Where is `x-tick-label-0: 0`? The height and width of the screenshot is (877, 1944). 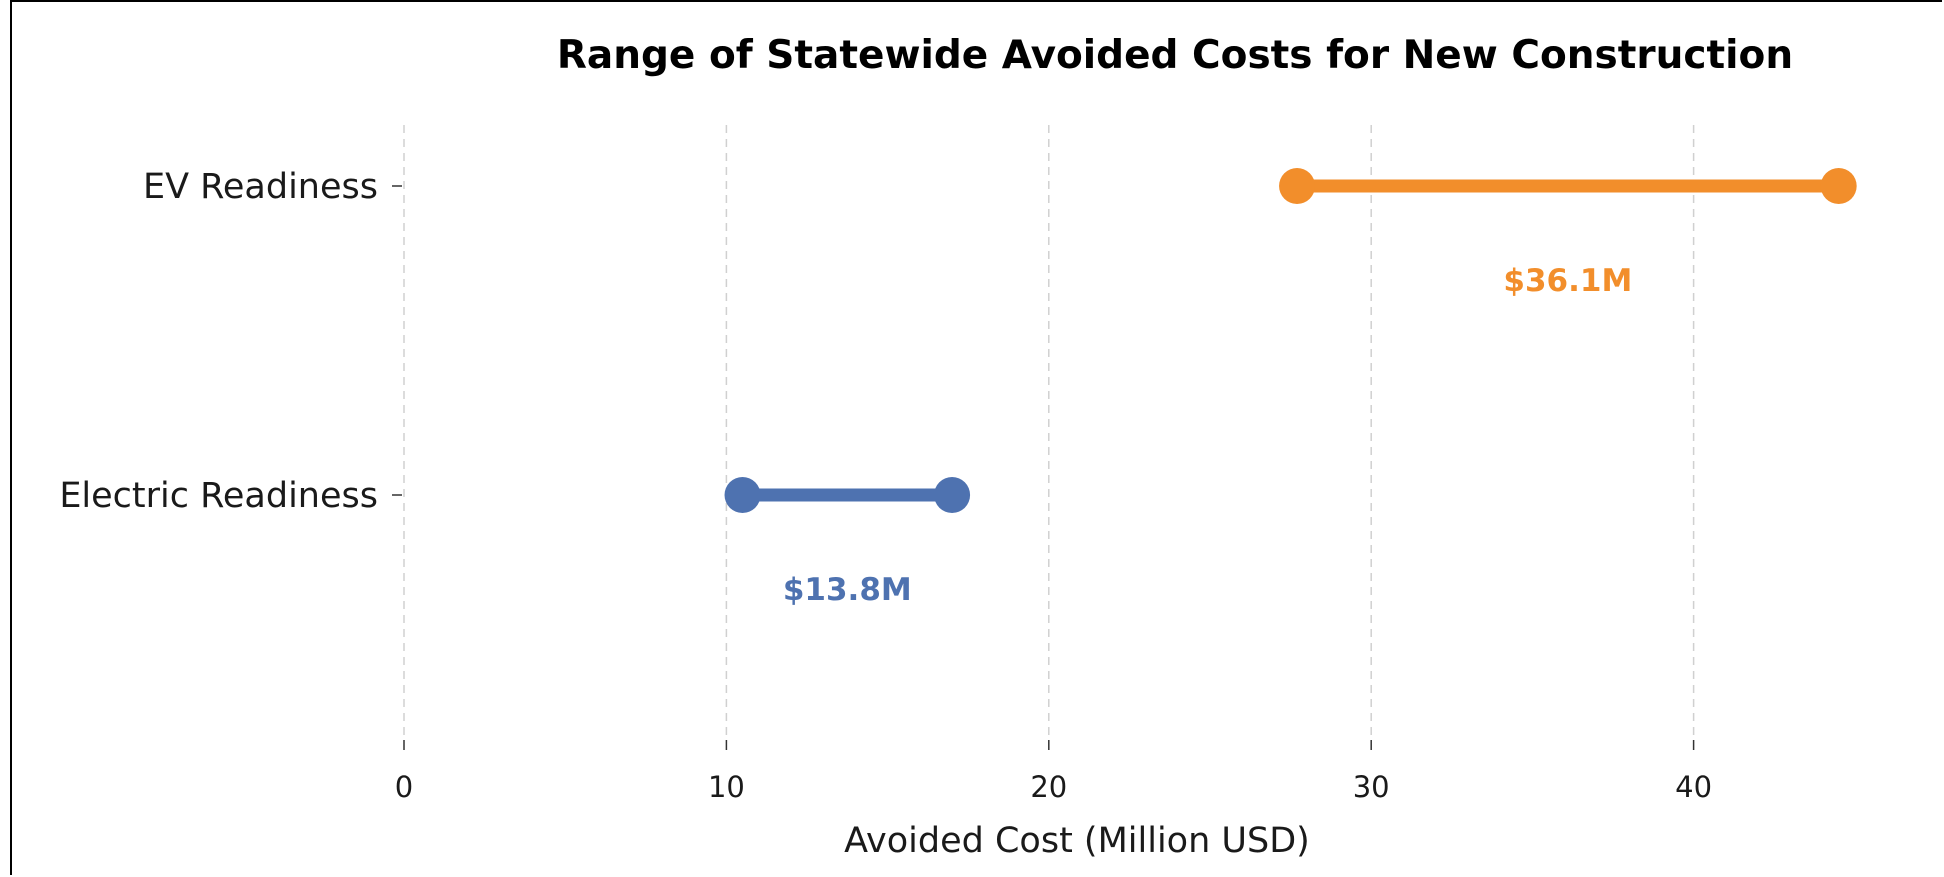 x-tick-label-0: 0 is located at coordinates (404, 787).